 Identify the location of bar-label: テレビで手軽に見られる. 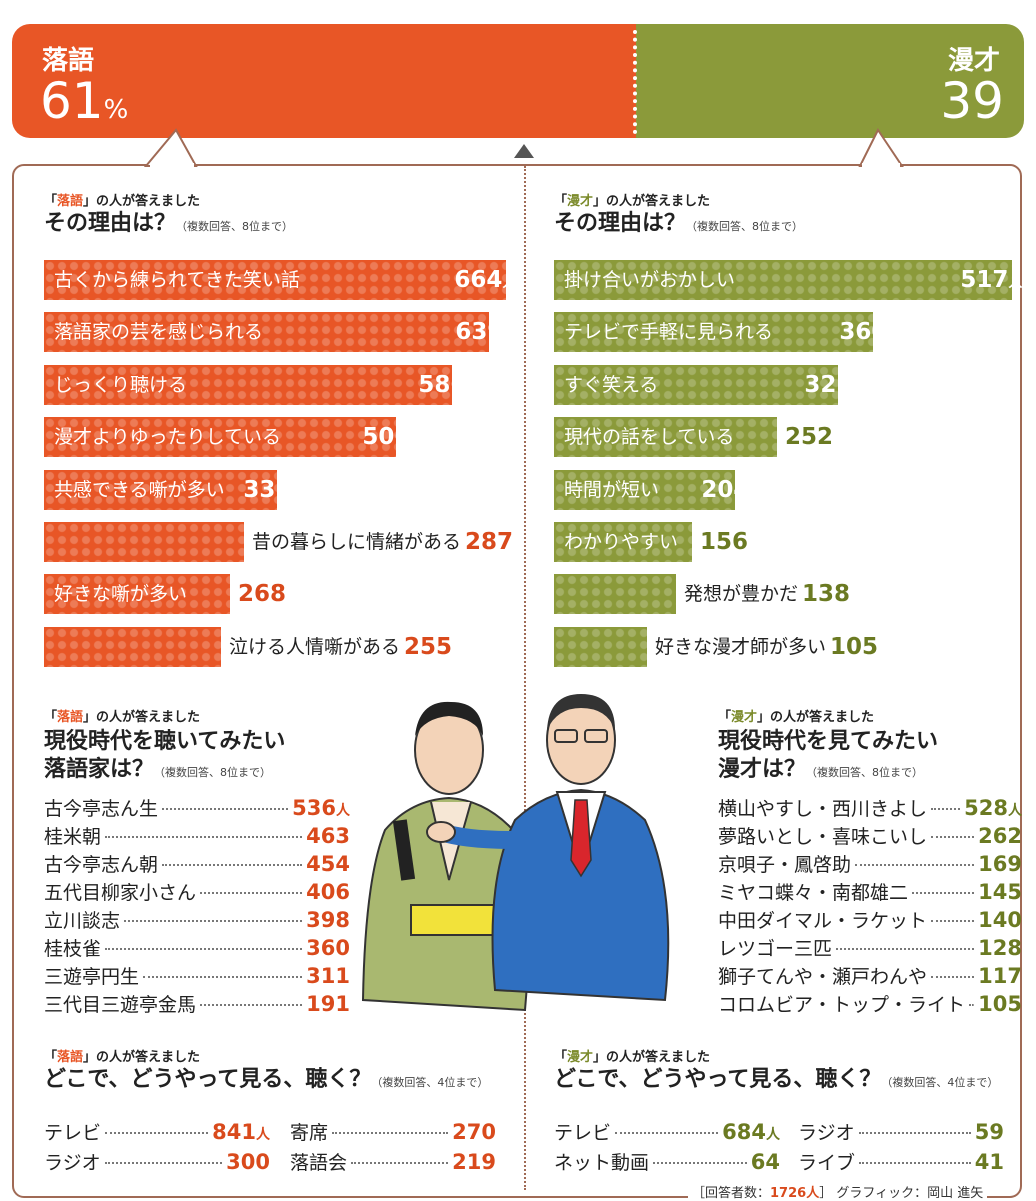
(669, 332).